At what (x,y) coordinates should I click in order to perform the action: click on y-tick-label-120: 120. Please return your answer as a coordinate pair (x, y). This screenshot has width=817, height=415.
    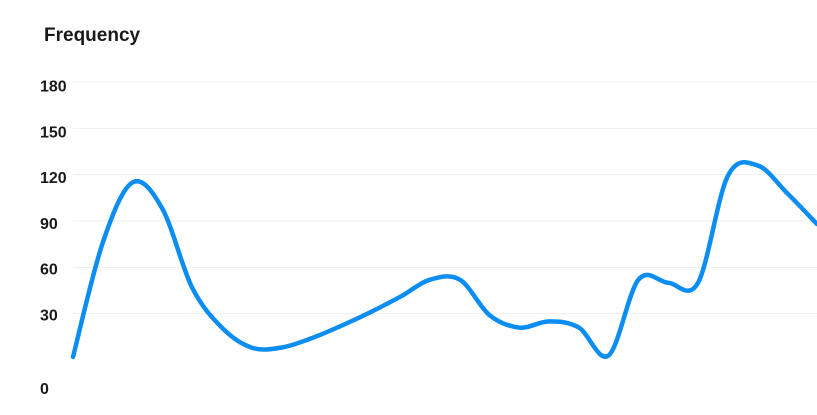
    Looking at the image, I should click on (53, 178).